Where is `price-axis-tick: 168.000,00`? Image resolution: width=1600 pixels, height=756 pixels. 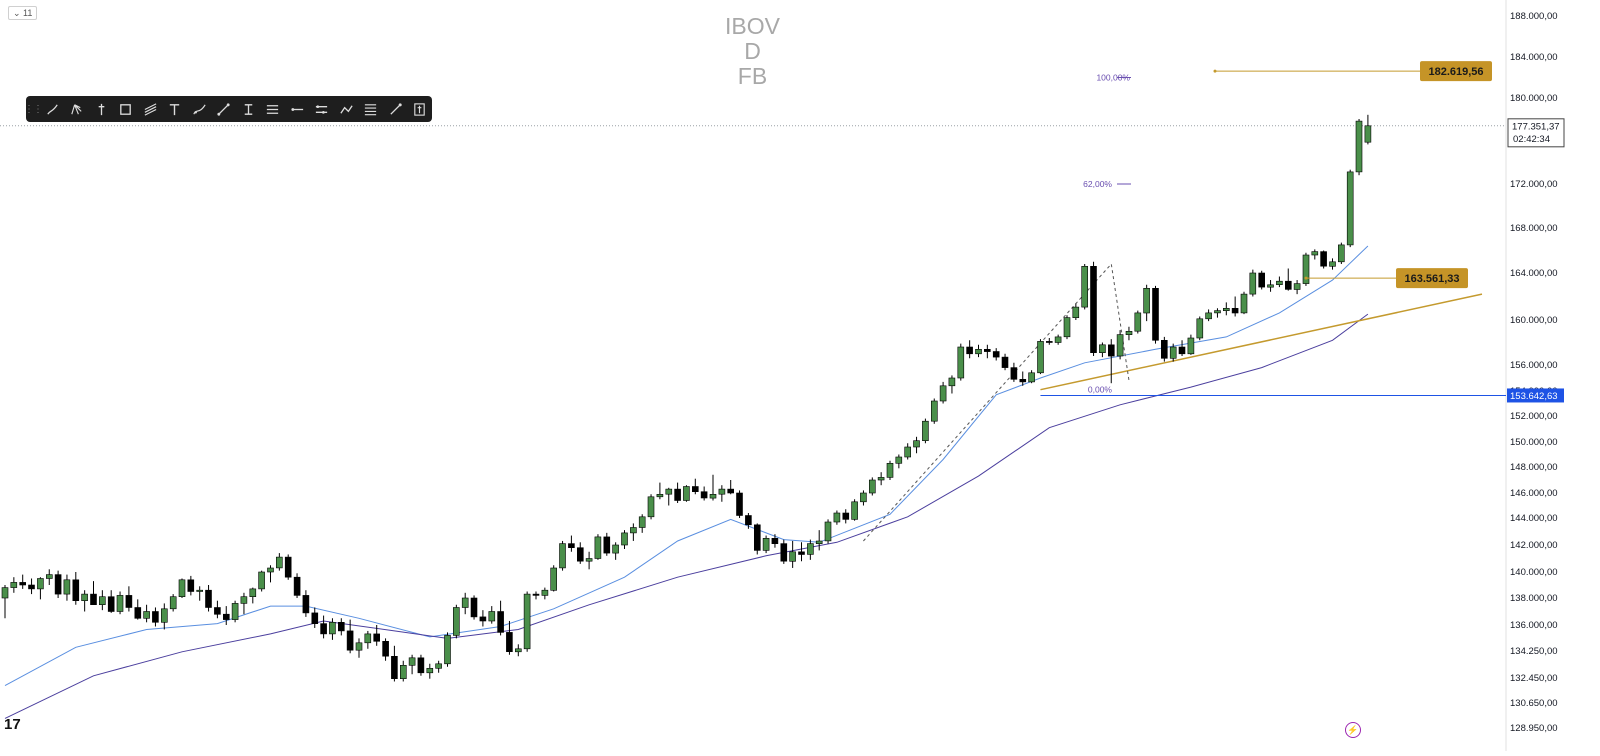 price-axis-tick: 168.000,00 is located at coordinates (1534, 228).